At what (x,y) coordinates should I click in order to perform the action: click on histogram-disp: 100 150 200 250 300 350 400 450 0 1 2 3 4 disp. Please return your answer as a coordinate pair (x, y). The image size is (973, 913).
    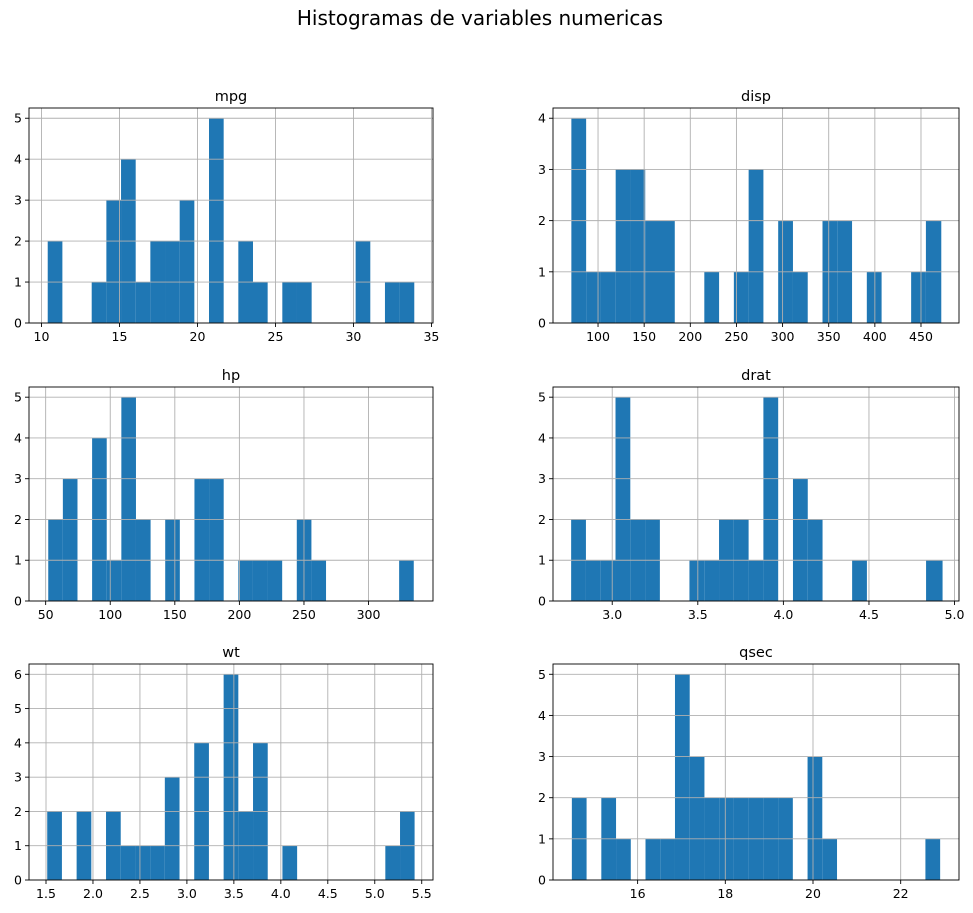
    Looking at the image, I should click on (749, 216).